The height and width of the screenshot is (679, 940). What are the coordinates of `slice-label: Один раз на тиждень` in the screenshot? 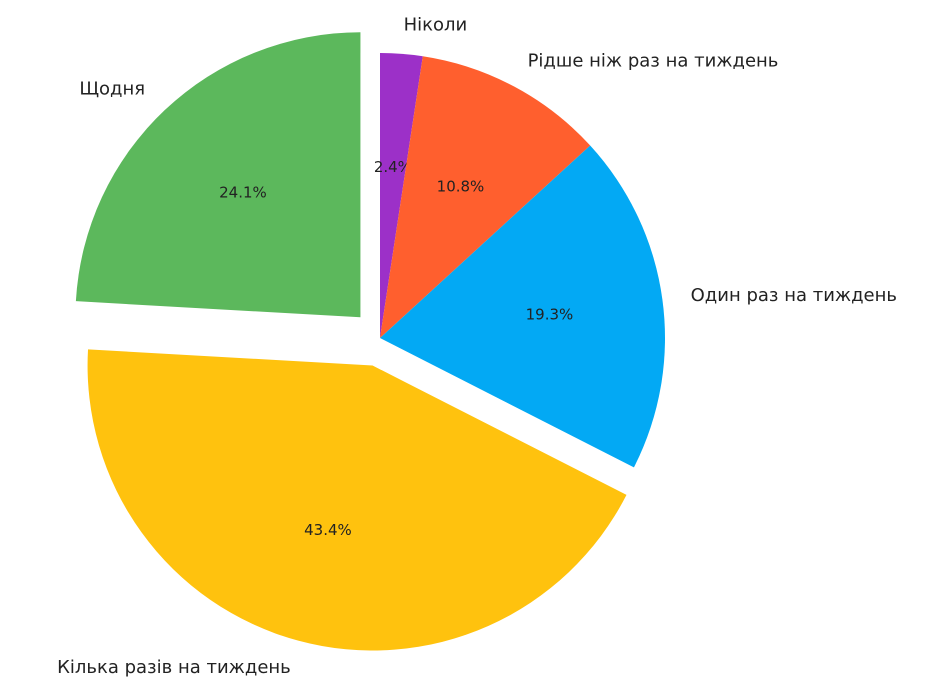 It's located at (794, 295).